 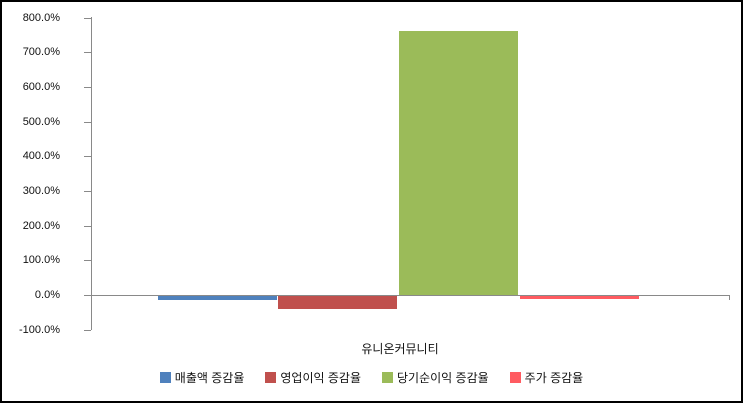 I want to click on legend: 매출액 증감율 영업이익 증감율 당기순이익 증감율 주가 증감율, so click(x=371, y=377).